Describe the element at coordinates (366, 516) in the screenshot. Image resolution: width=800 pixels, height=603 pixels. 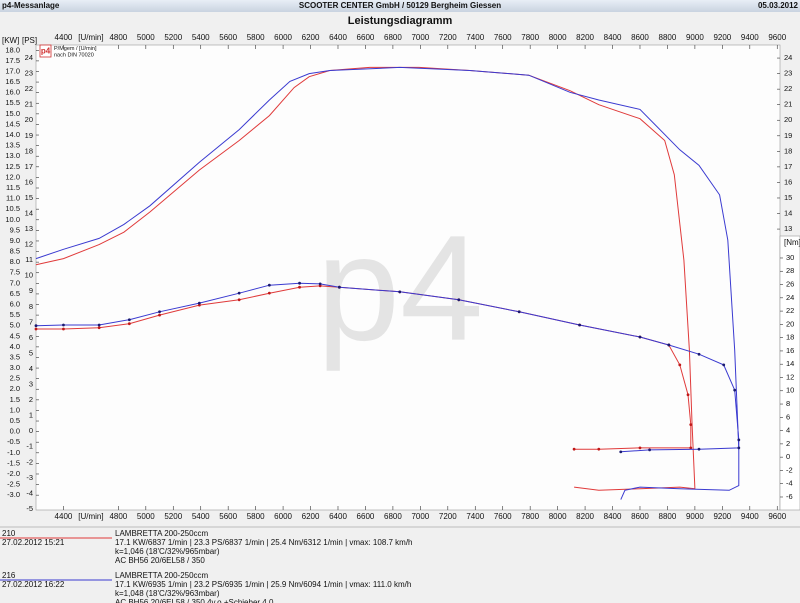
I see `x-tick-label: 6600` at that location.